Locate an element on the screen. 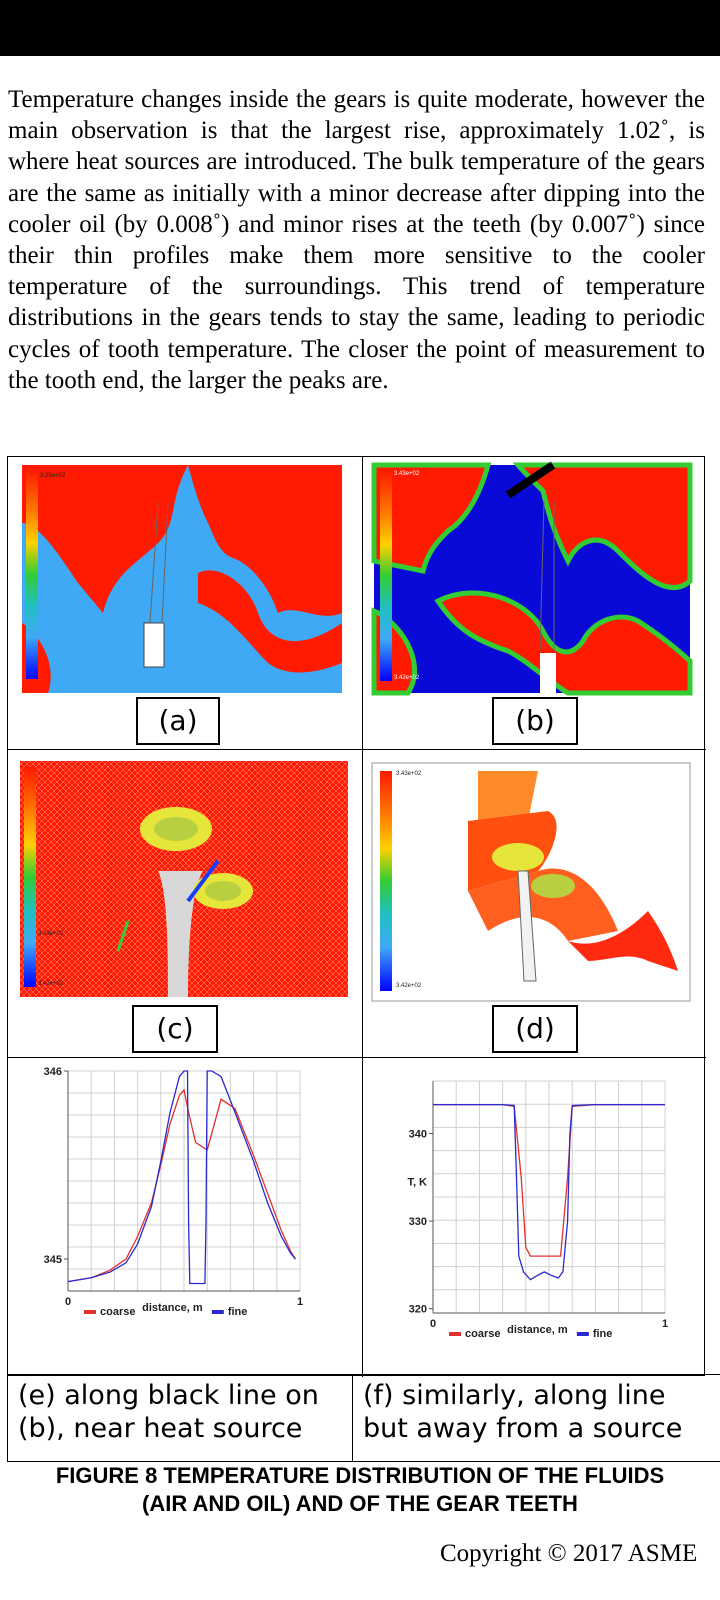 This screenshot has width=720, height=1600. panel-c-legend-mid: 3.43e+02 is located at coordinates (51, 934).